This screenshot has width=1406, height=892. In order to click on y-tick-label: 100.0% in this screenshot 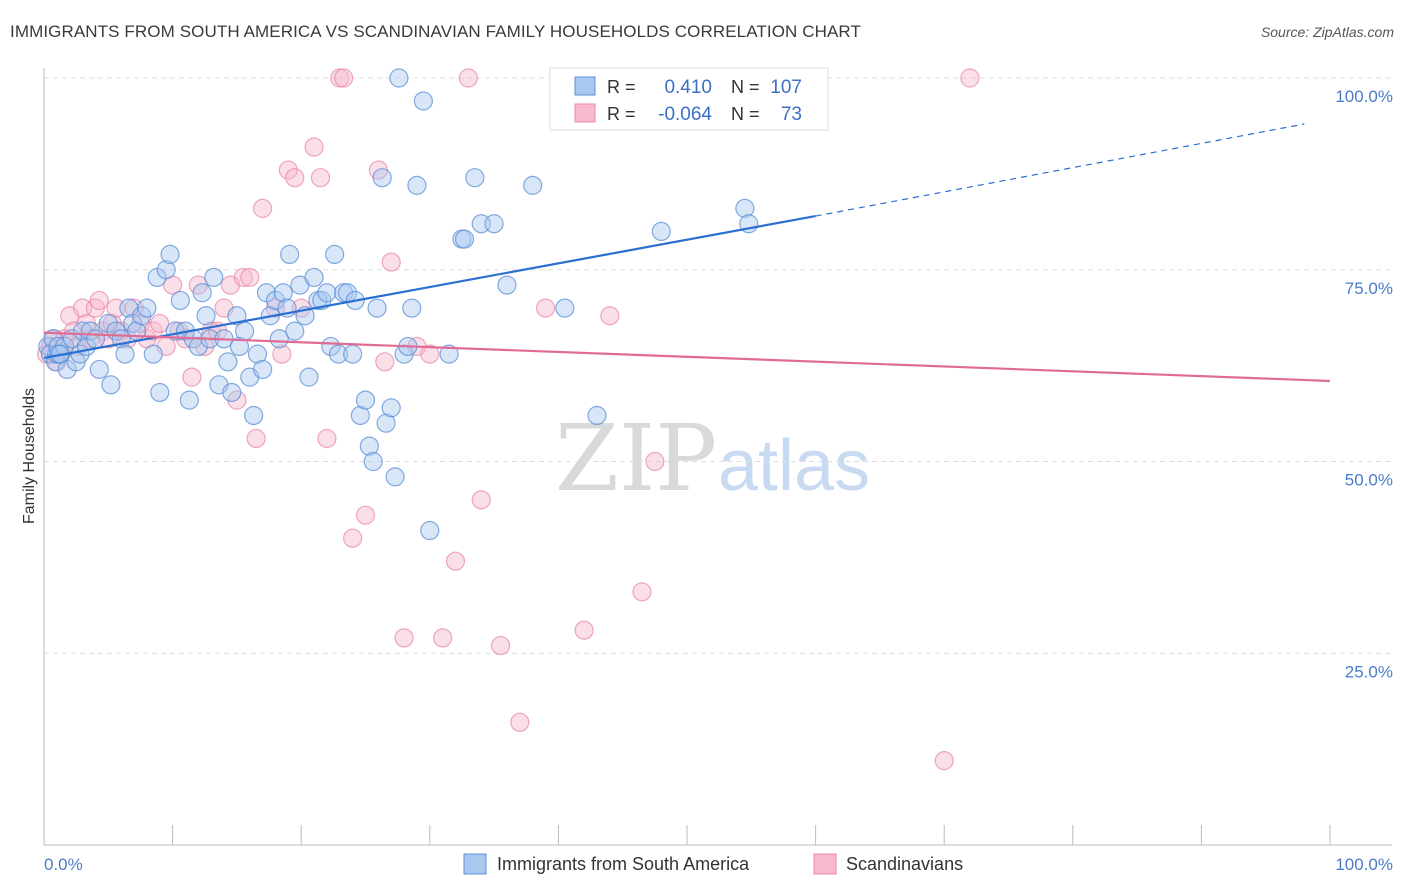, I will do `click(1364, 96)`.